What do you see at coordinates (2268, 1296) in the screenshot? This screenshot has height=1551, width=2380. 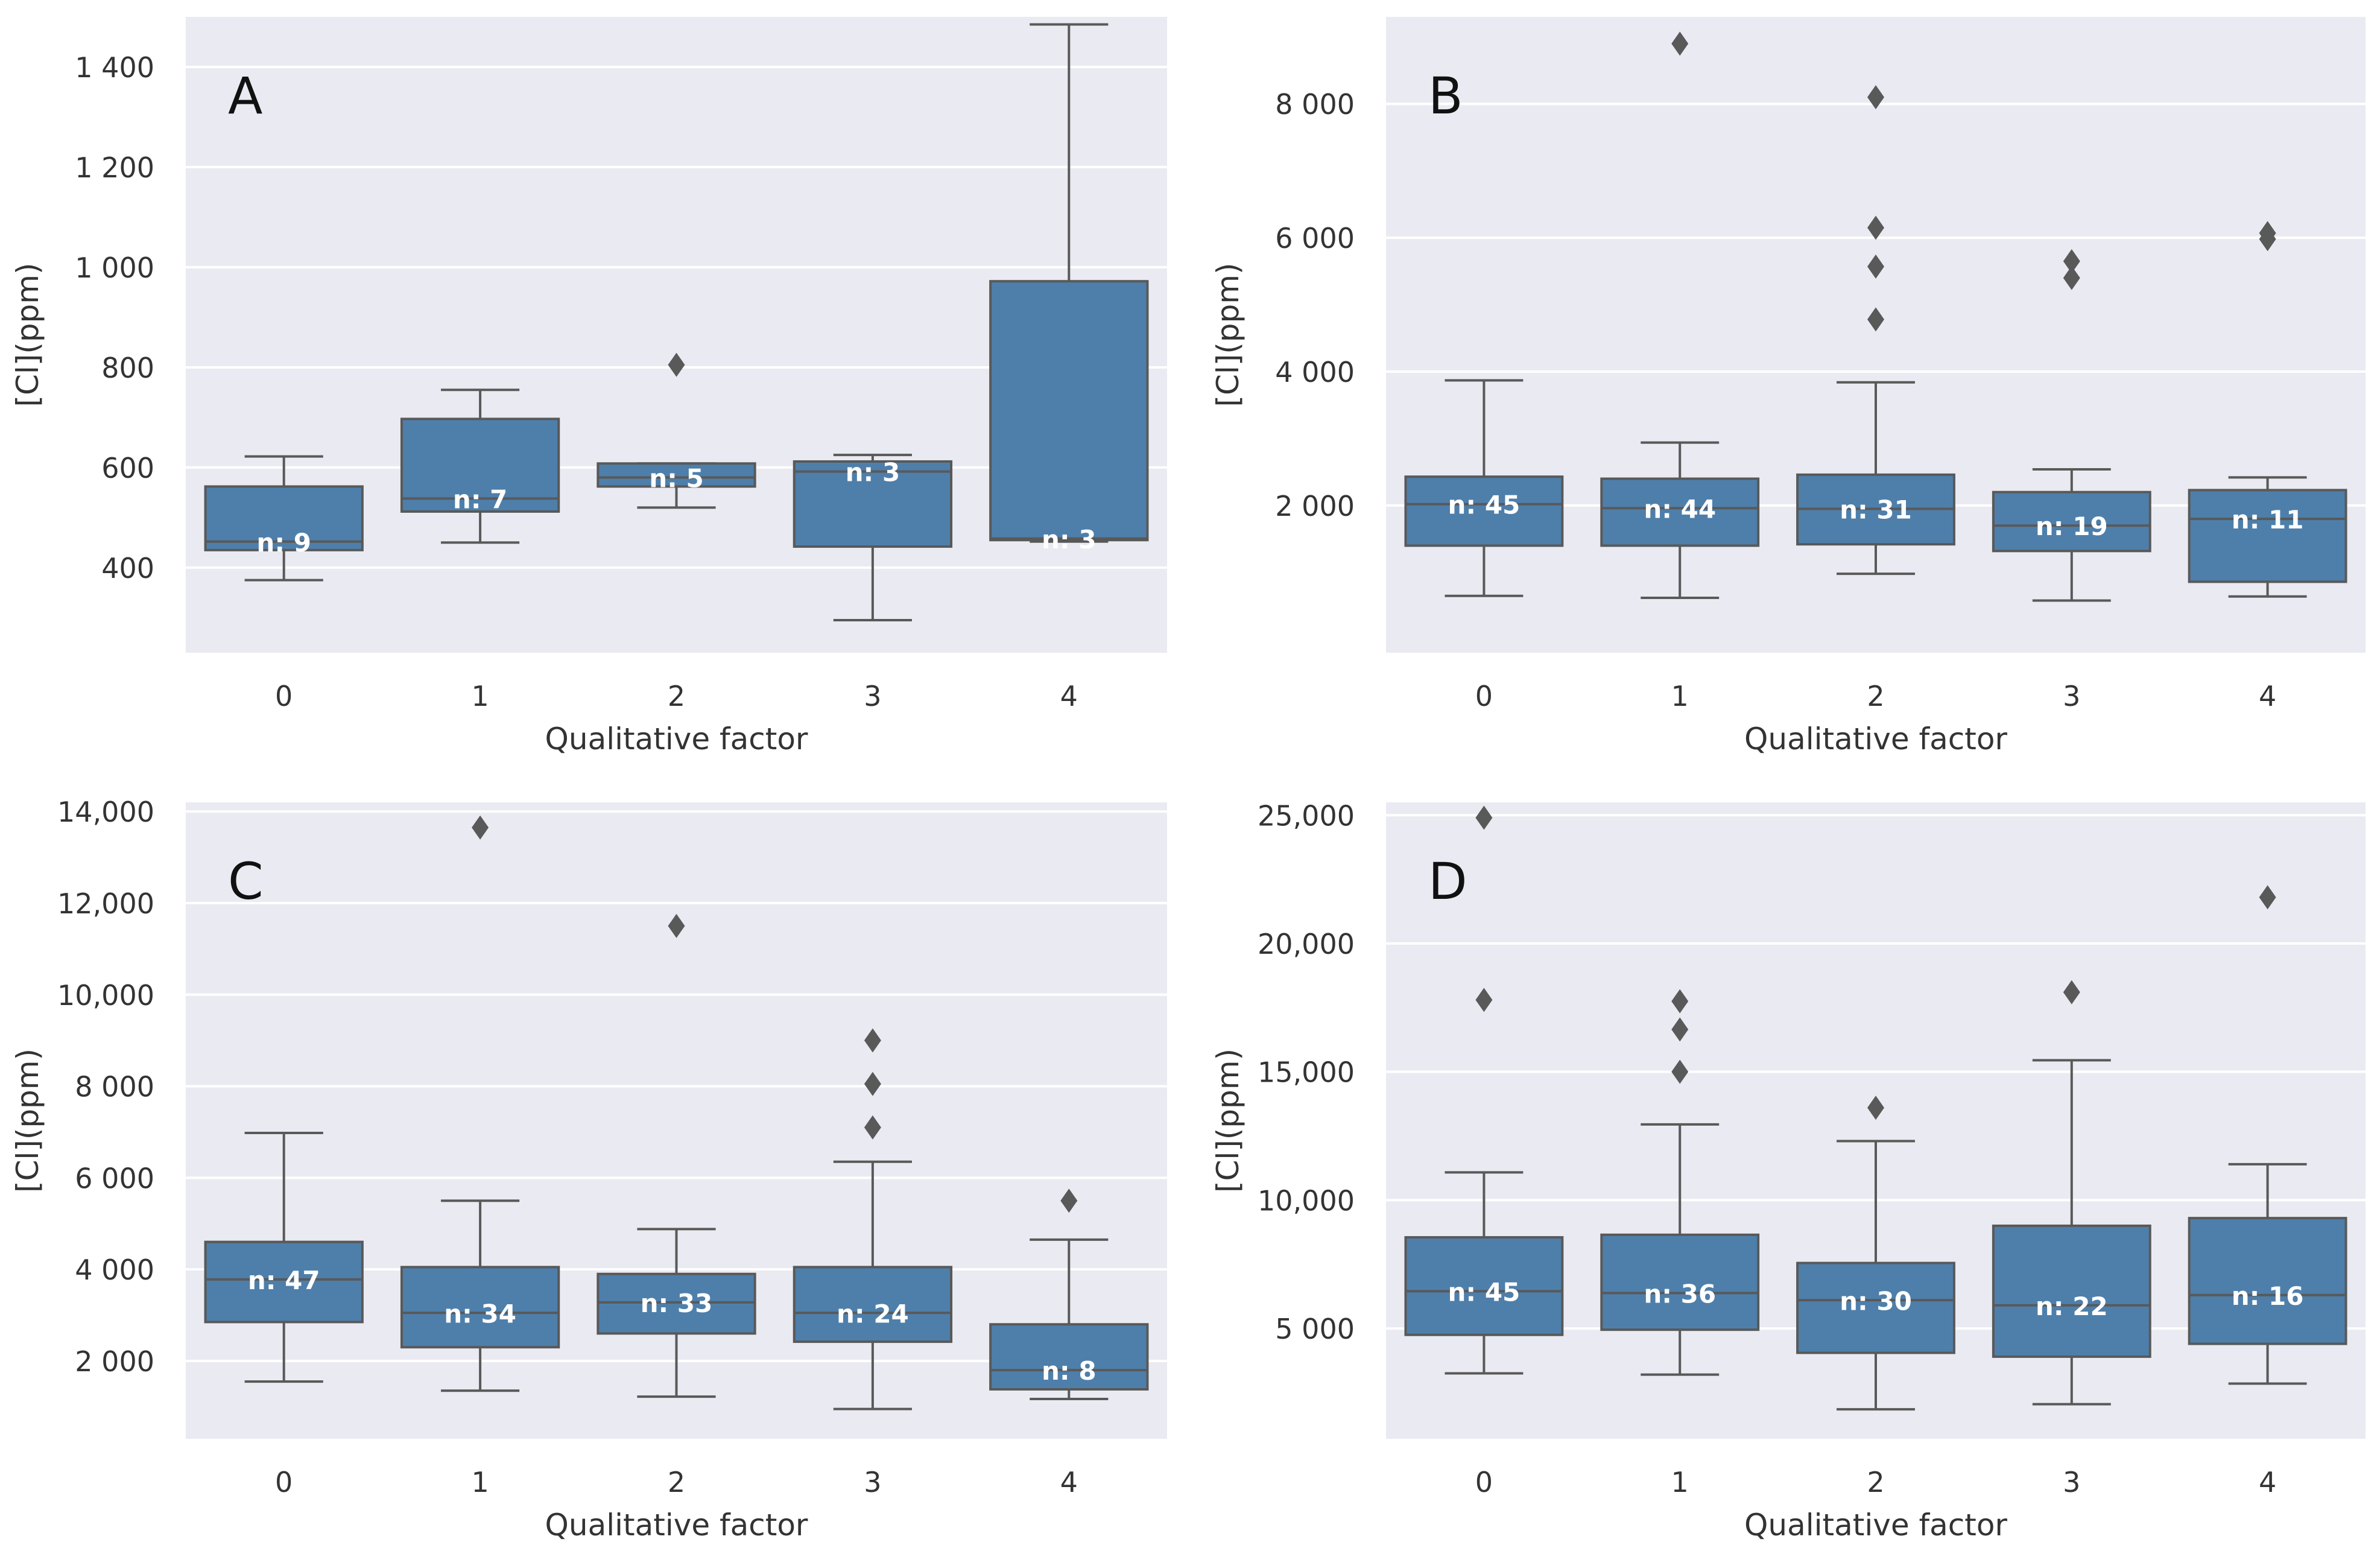 I see `count-label: n: 16` at bounding box center [2268, 1296].